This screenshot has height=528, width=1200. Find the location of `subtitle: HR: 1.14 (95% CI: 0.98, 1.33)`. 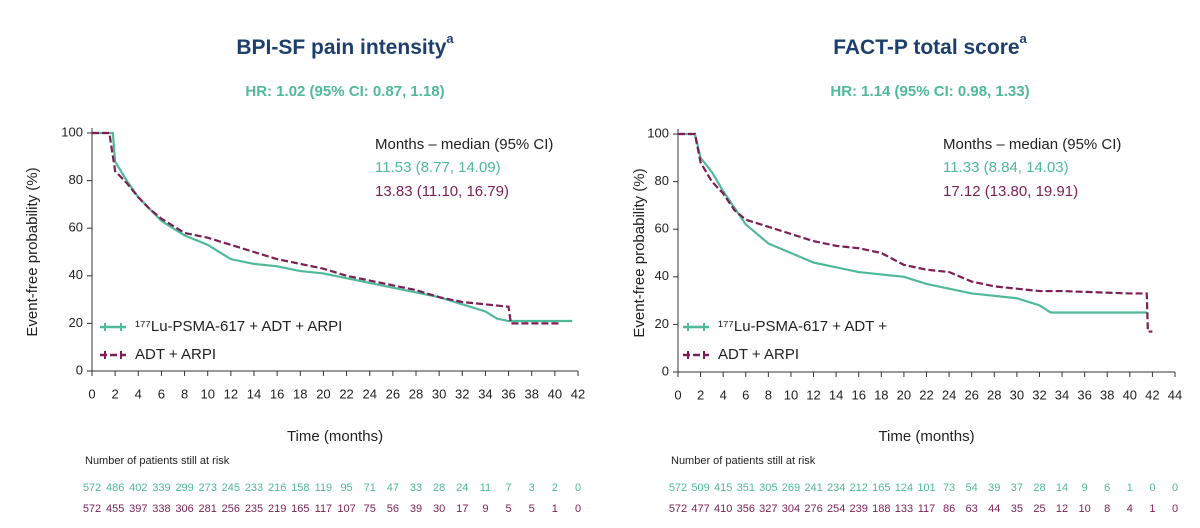

subtitle: HR: 1.14 (95% CI: 0.98, 1.33) is located at coordinates (929, 91).